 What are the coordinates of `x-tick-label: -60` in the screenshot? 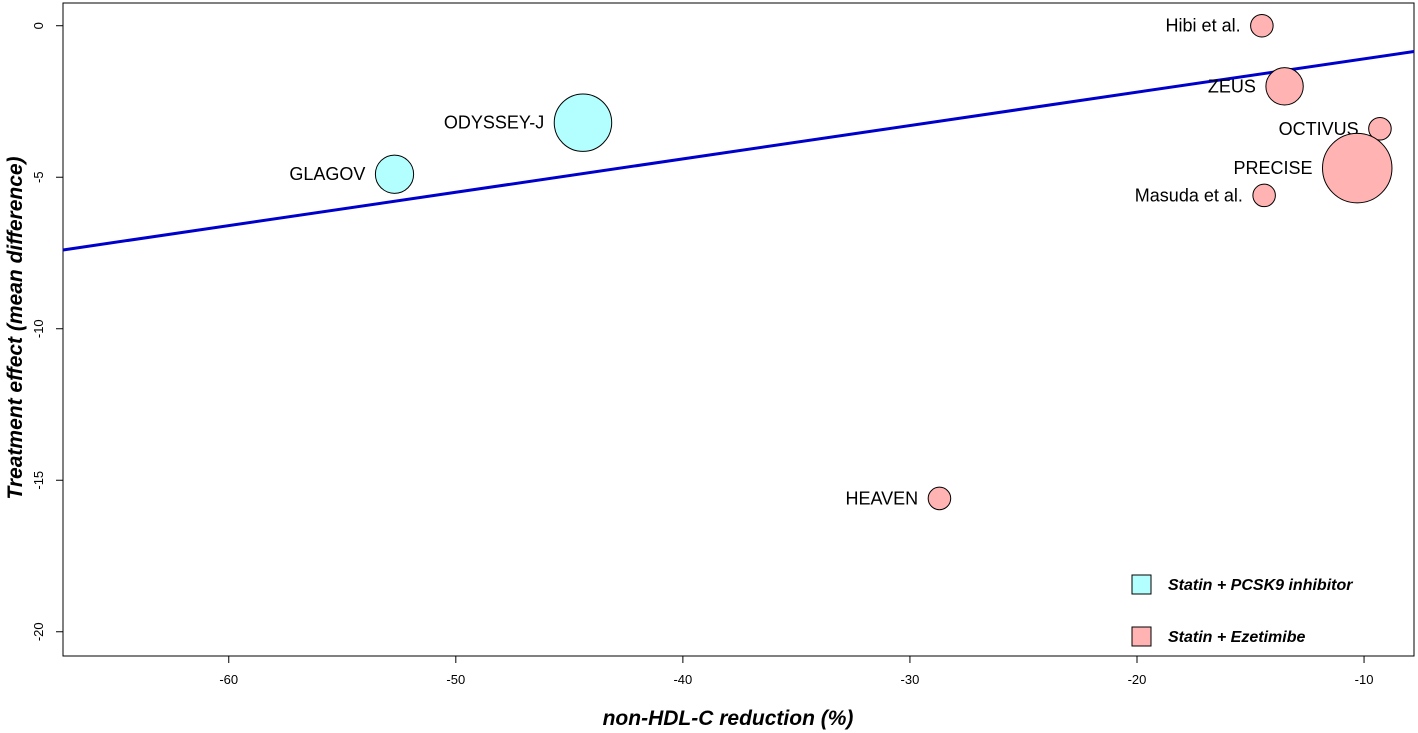 It's located at (228, 679).